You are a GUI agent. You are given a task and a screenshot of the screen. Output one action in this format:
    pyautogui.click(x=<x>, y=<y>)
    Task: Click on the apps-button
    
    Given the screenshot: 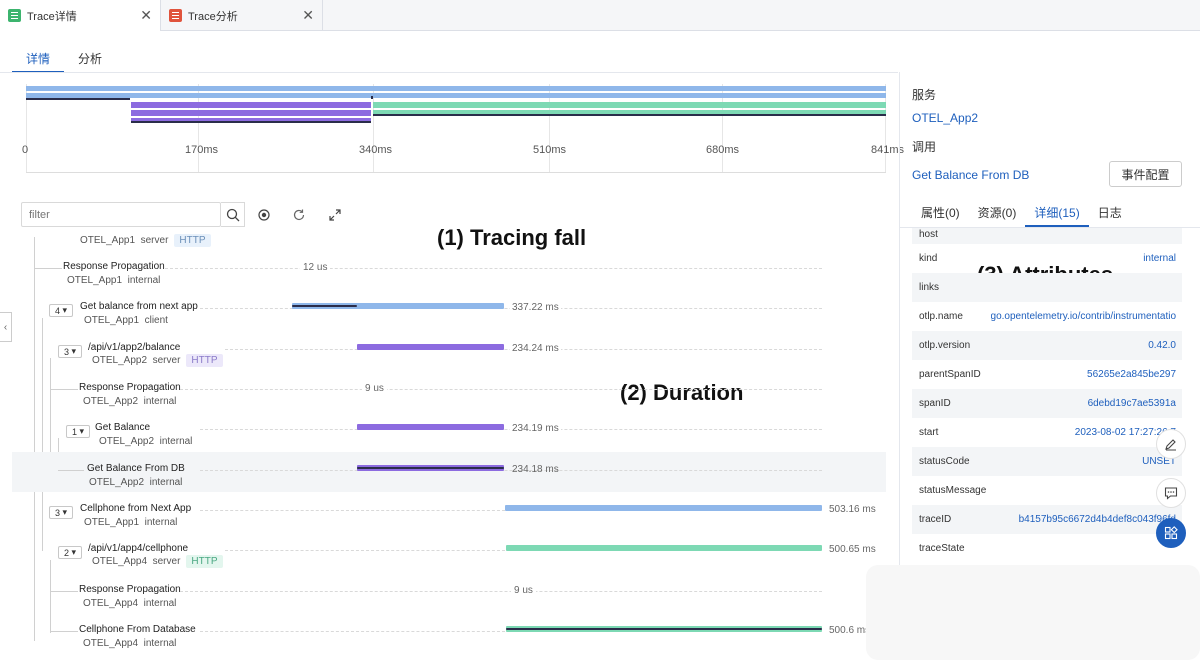 What is the action you would take?
    pyautogui.click(x=1171, y=533)
    